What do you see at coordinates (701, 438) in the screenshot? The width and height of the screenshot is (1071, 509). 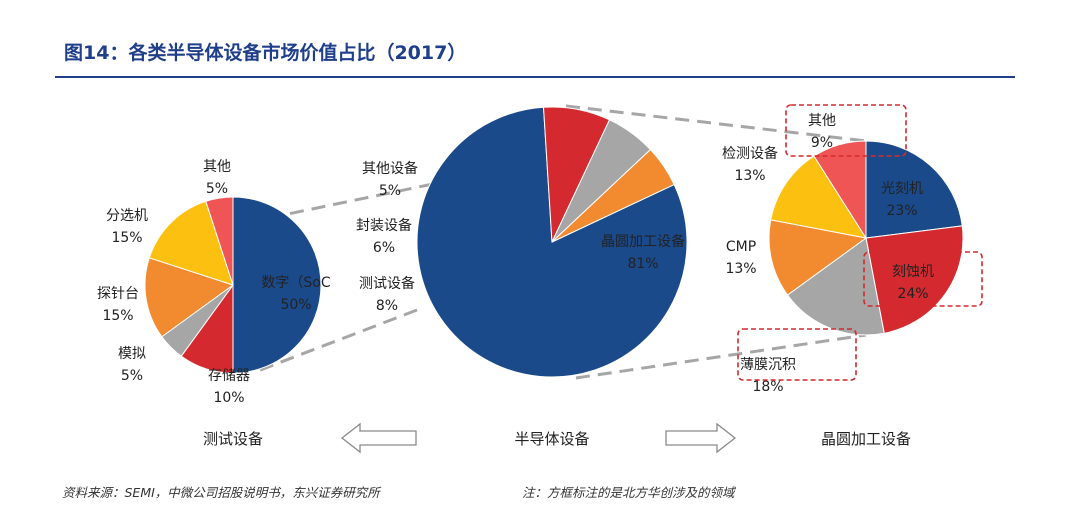 I see `right-arrow-icon` at bounding box center [701, 438].